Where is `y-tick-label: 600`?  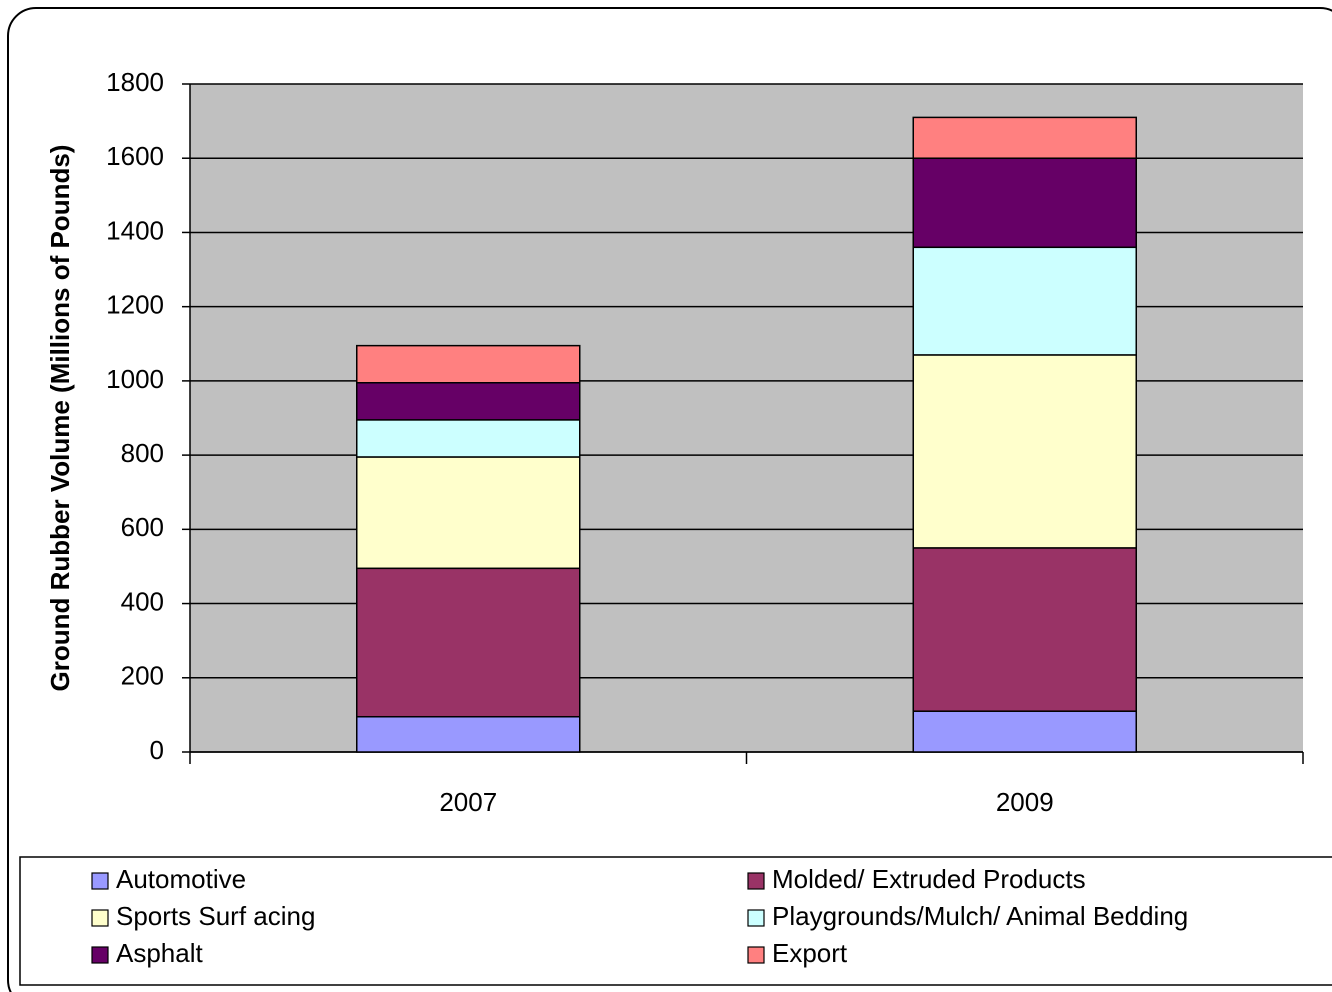
y-tick-label: 600 is located at coordinates (142, 527).